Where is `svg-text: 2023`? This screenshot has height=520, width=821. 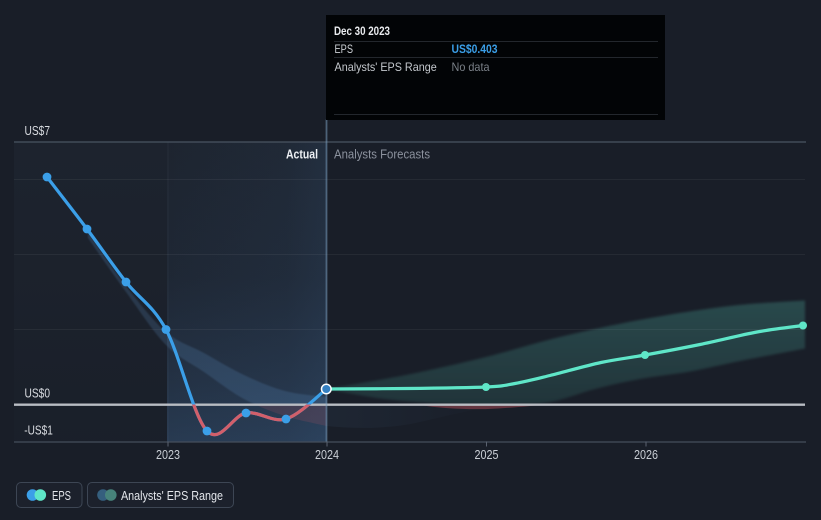
svg-text: 2023 is located at coordinates (168, 455).